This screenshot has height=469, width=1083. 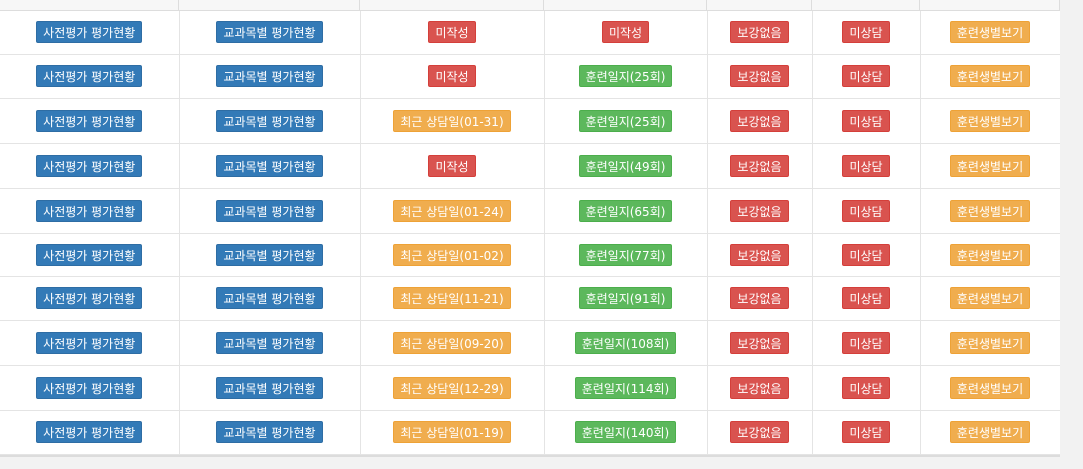 I want to click on training-journal-button: 훈련일지(140회), so click(x=625, y=432).